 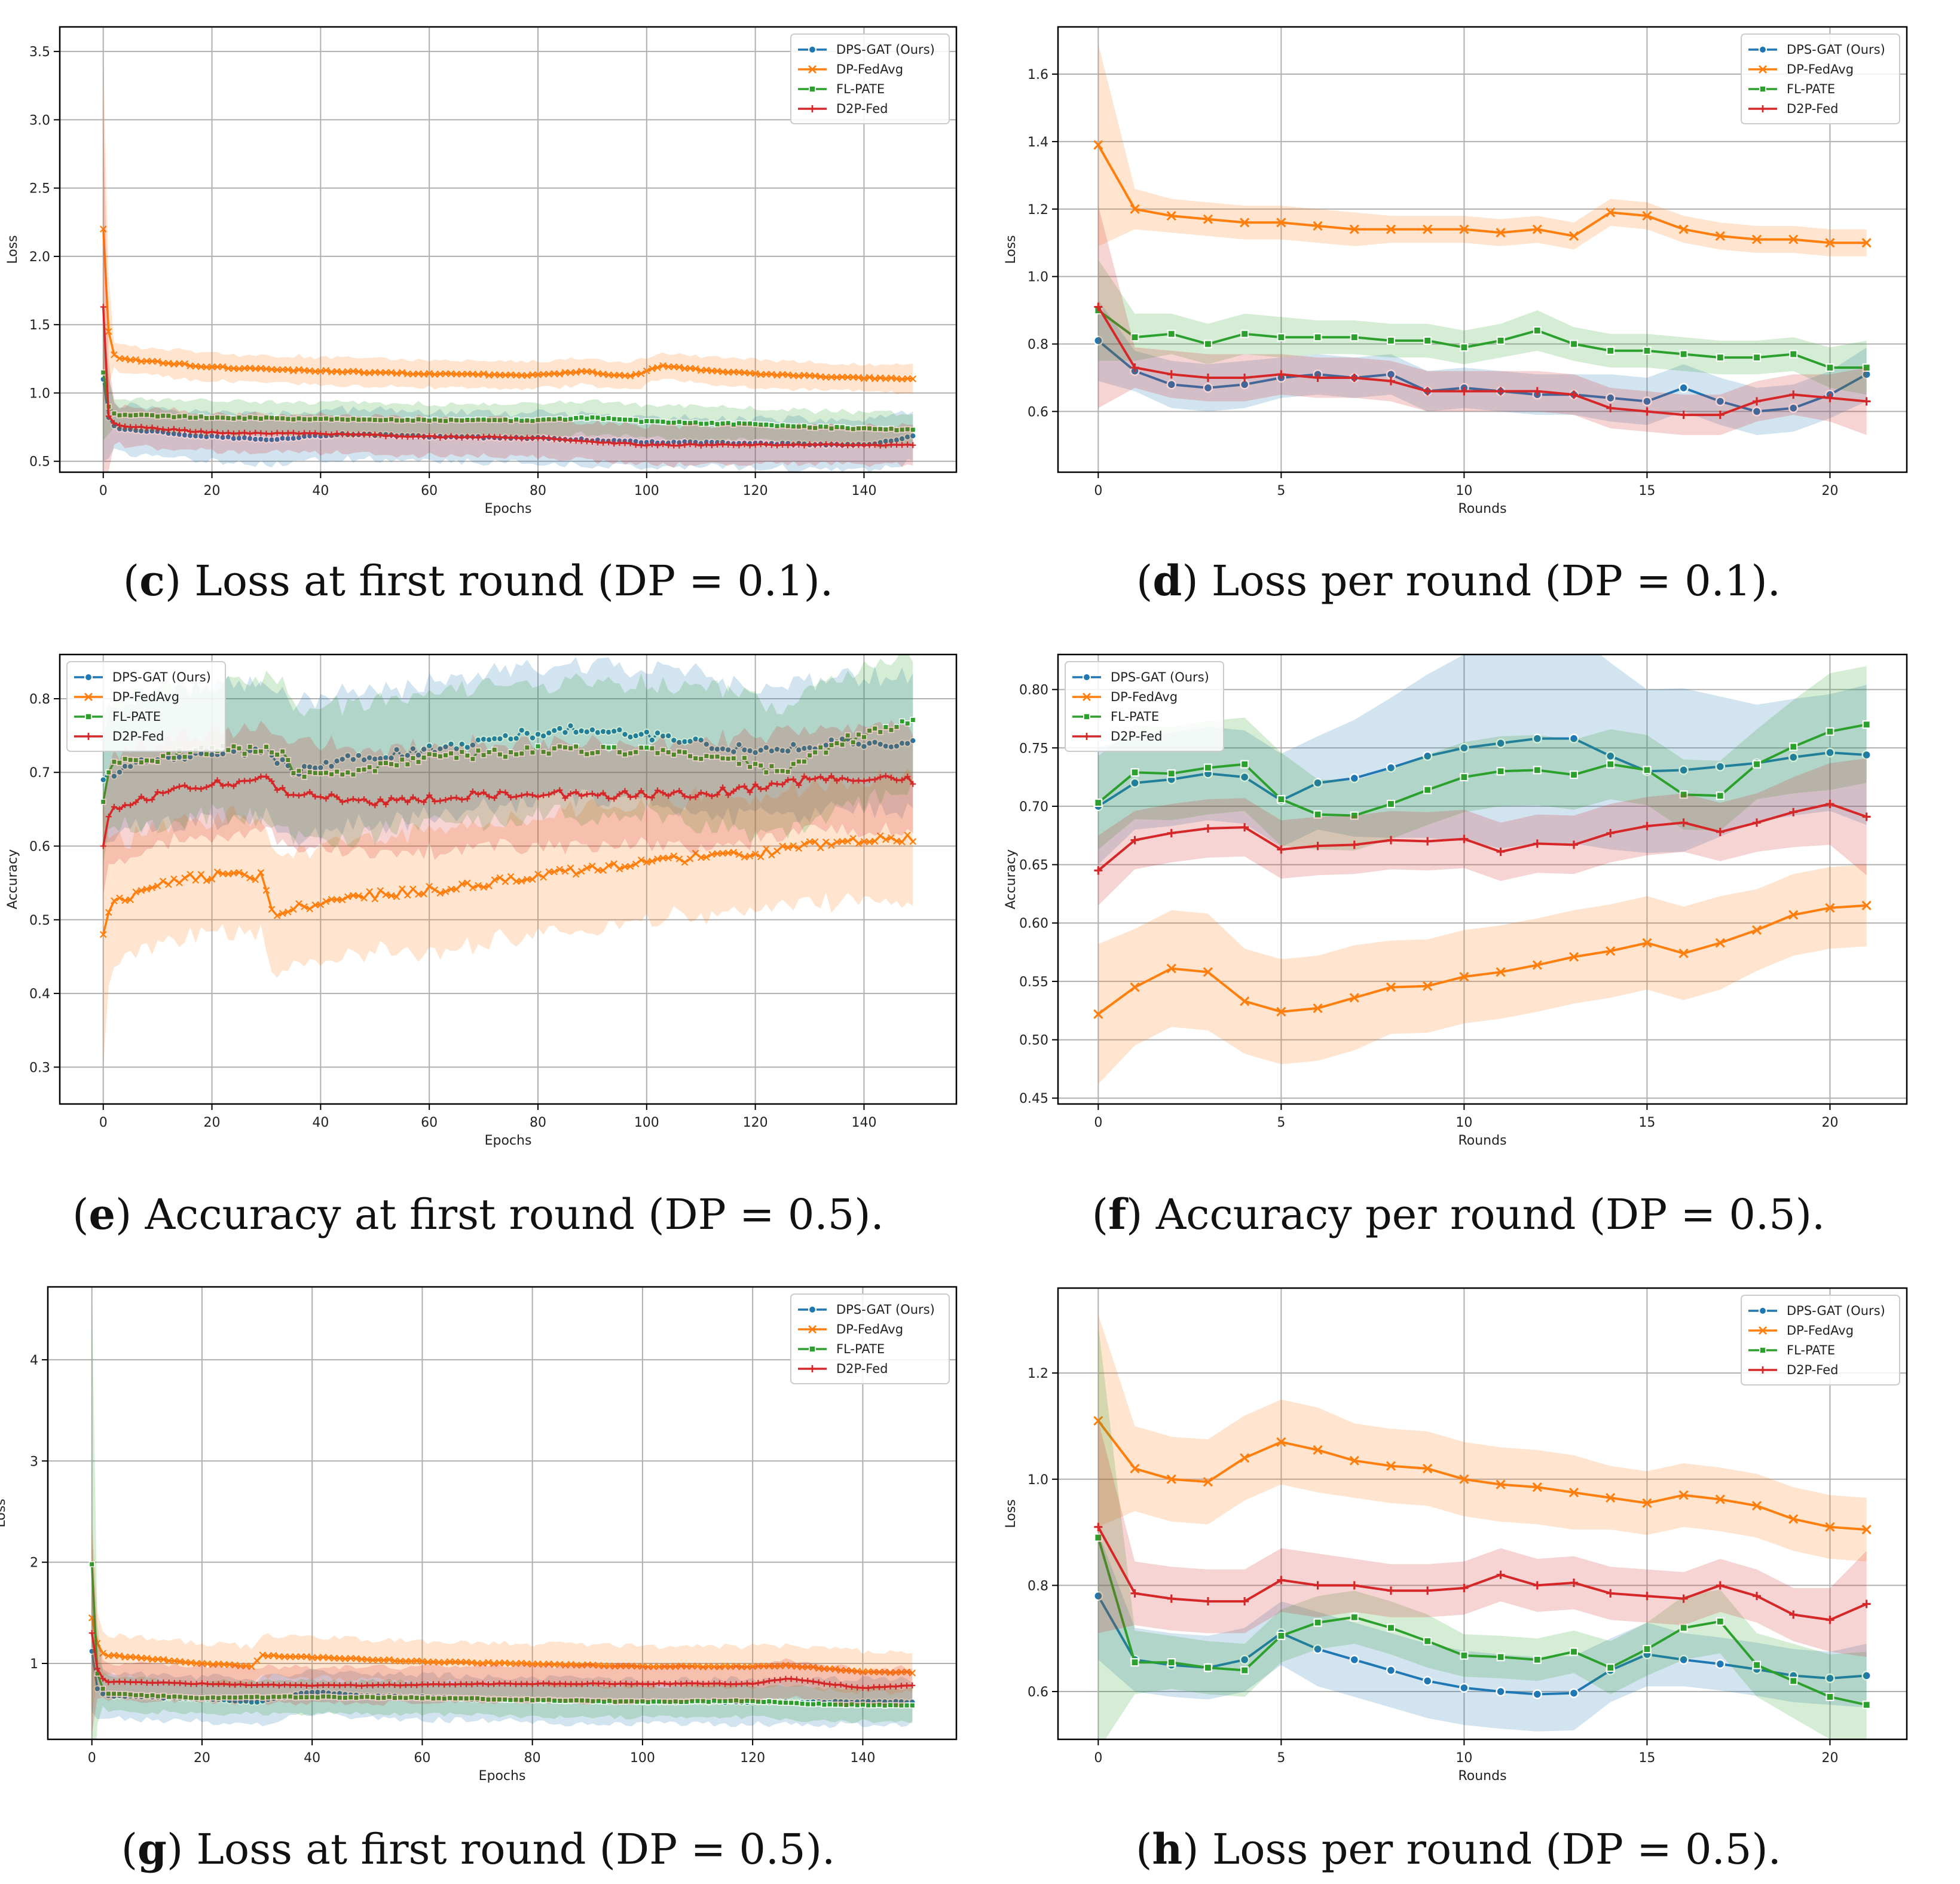 What do you see at coordinates (1033, 807) in the screenshot?
I see `y-tick-label: 0.70` at bounding box center [1033, 807].